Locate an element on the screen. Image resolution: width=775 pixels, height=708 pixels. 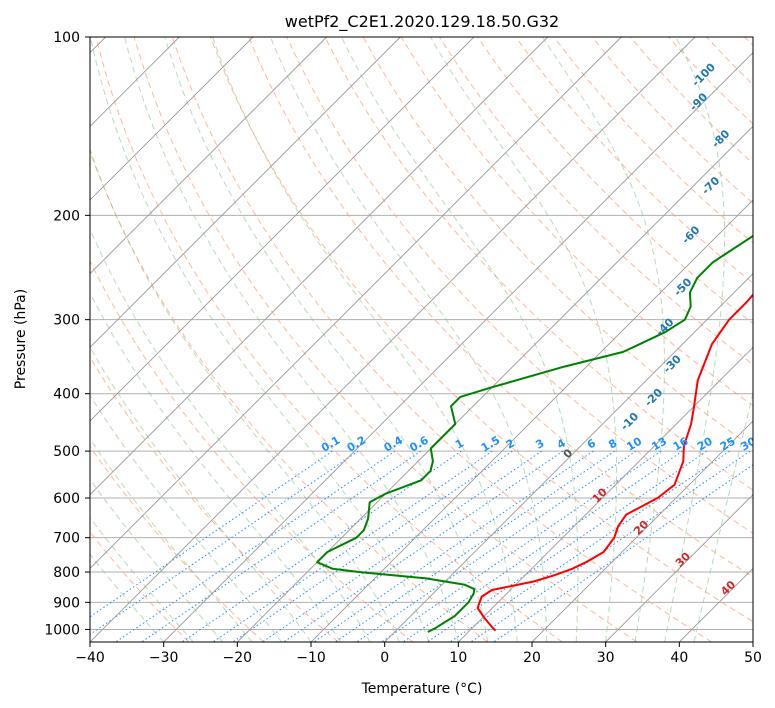
mixing-ratio-label: 3 is located at coordinates (539, 444).